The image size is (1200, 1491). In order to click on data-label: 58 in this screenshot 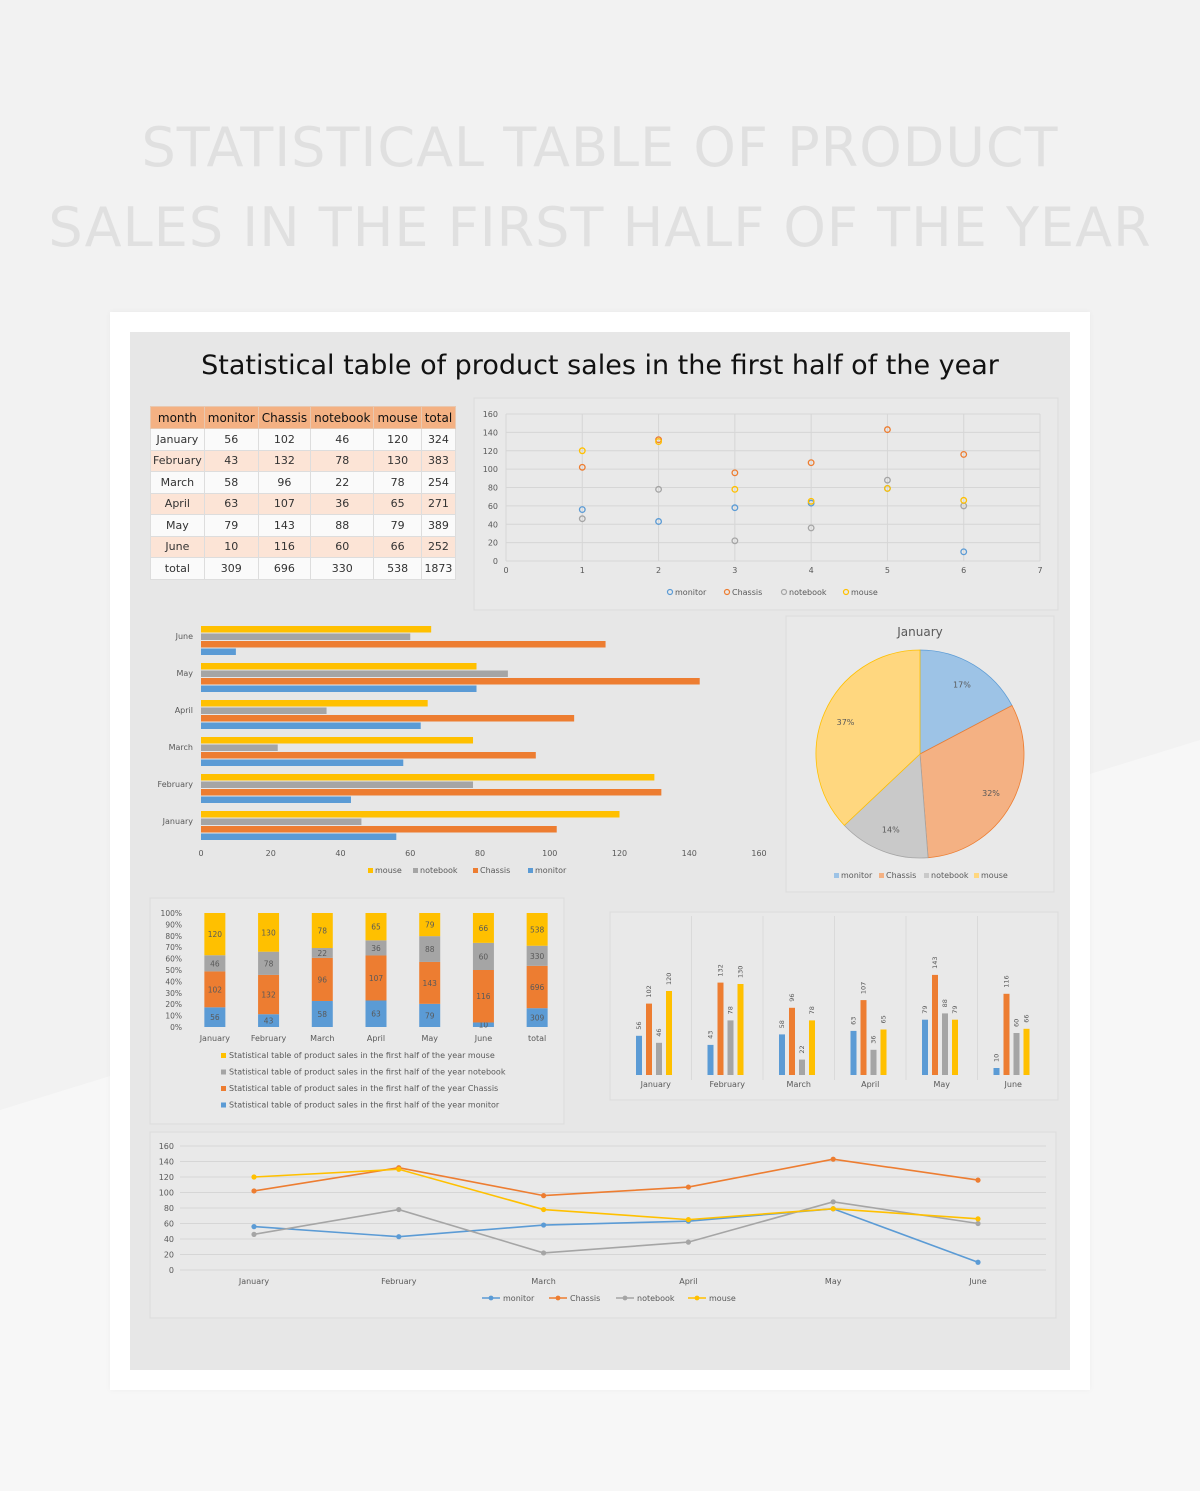, I will do `click(782, 1024)`.